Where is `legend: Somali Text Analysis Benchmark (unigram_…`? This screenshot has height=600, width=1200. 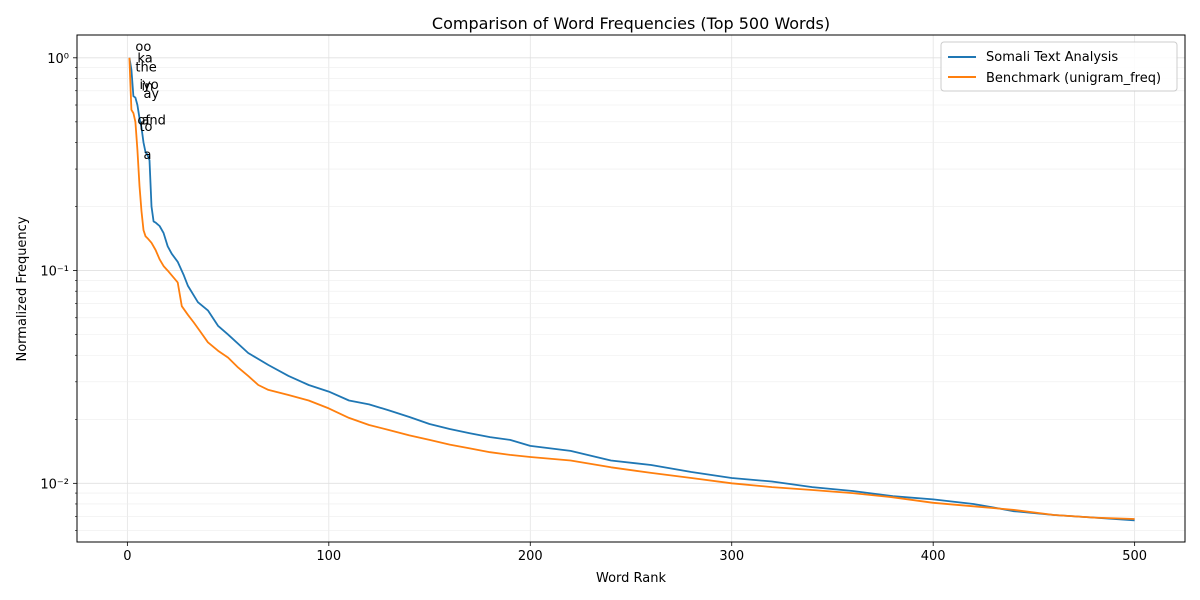
legend: Somali Text Analysis Benchmark (unigram_… is located at coordinates (1059, 66).